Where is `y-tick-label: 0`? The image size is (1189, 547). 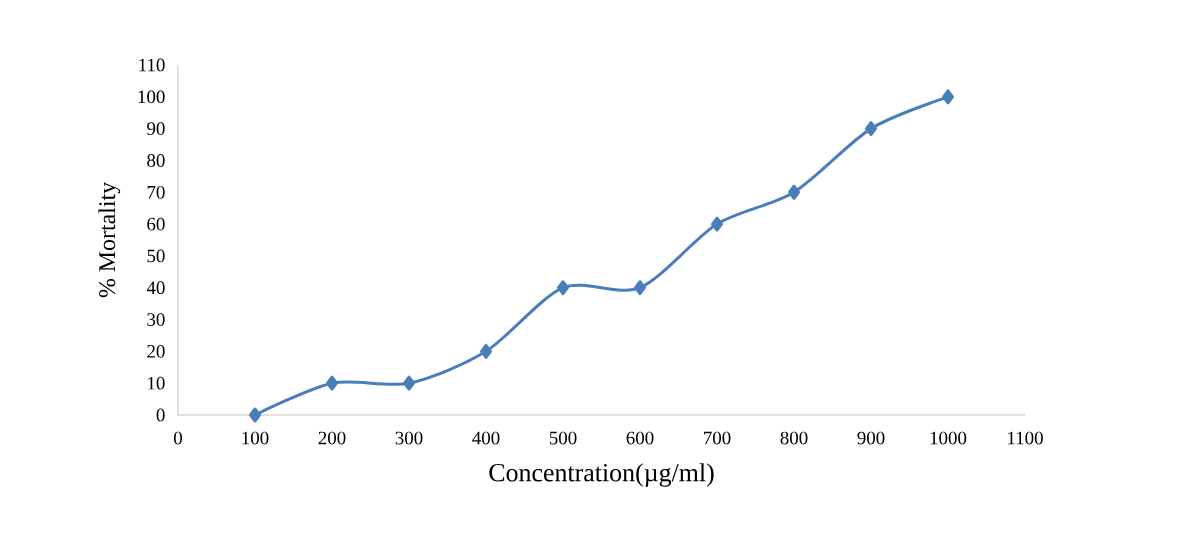 y-tick-label: 0 is located at coordinates (160, 415).